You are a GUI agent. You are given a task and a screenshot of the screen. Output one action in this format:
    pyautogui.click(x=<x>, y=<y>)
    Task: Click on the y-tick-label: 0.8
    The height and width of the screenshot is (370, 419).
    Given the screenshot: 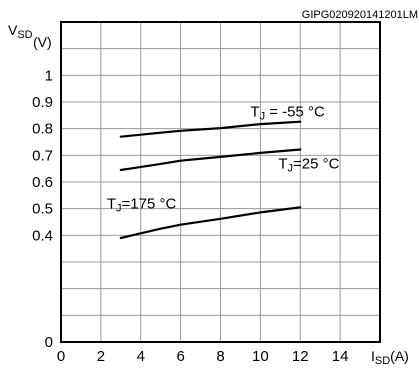 What is the action you would take?
    pyautogui.click(x=42, y=129)
    